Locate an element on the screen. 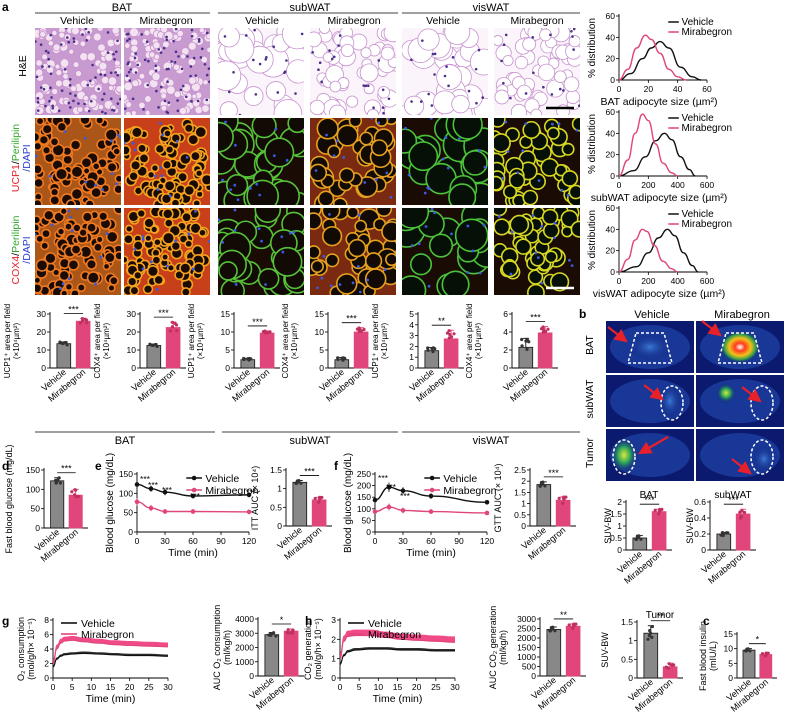 This screenshot has height=728, width=794. roi-ellipse-icon is located at coordinates (672, 403).